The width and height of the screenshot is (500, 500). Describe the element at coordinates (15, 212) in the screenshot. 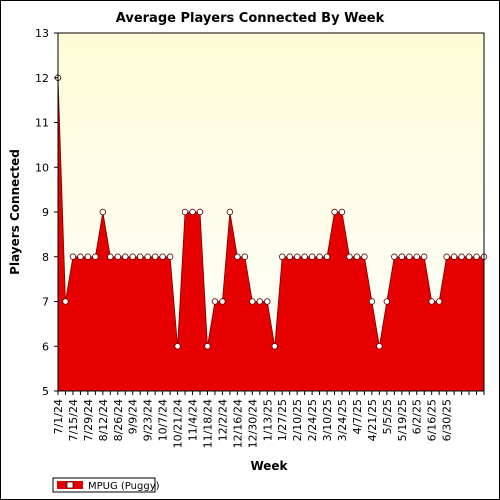

I see `y-axis-title: Players Connected` at that location.